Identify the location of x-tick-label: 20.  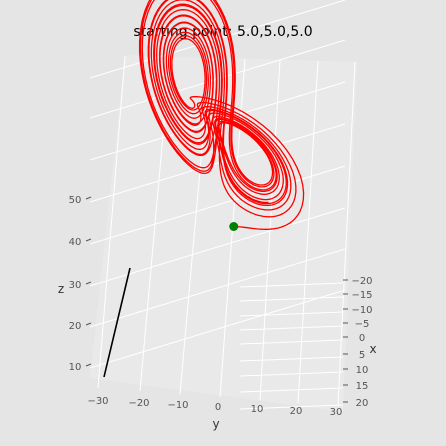
(362, 403).